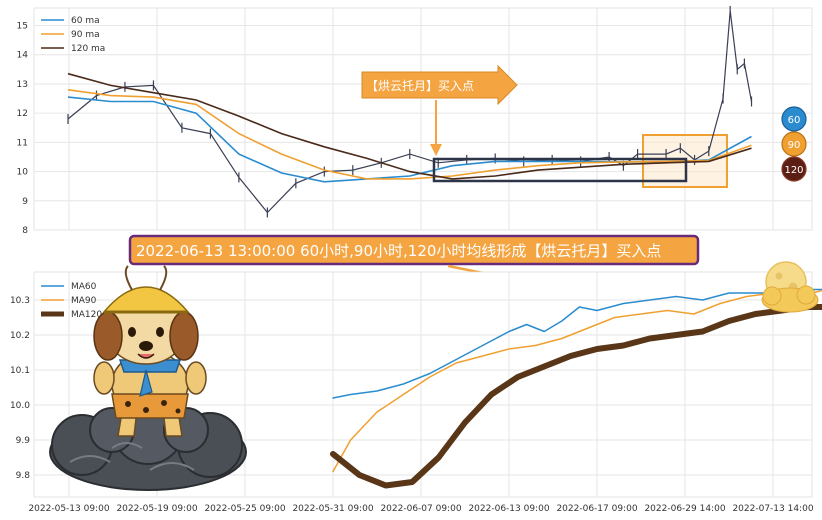 The width and height of the screenshot is (822, 520). What do you see at coordinates (148, 441) in the screenshot?
I see `cloud-icon` at bounding box center [148, 441].